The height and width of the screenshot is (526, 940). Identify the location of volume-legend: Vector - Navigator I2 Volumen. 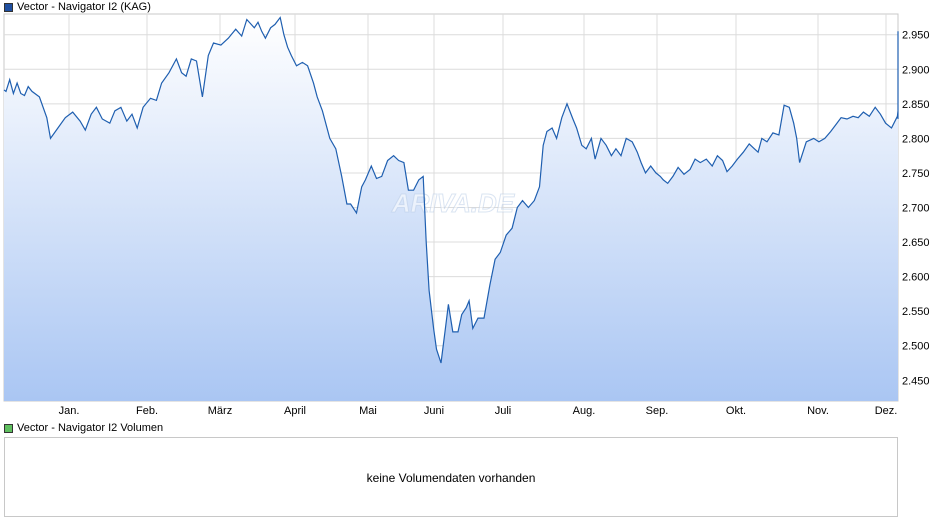
(83, 428).